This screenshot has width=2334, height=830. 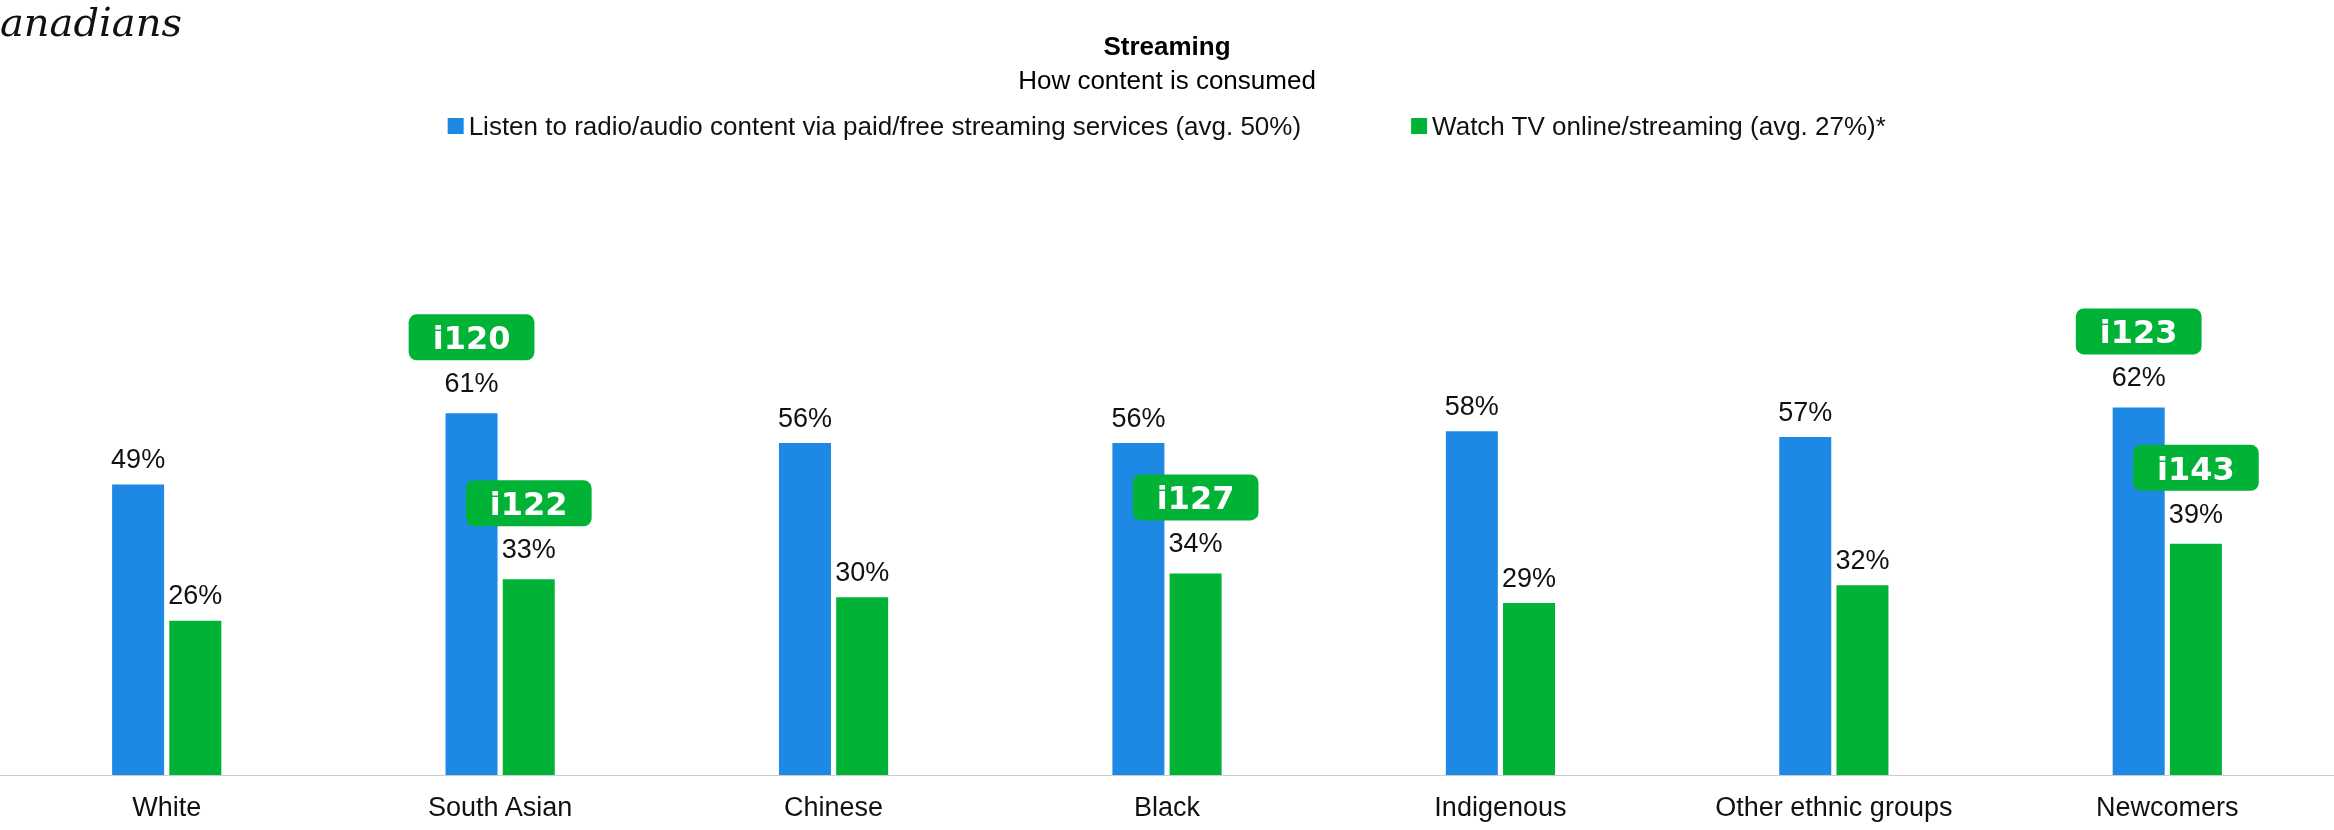 I want to click on chart-title: Streaming, so click(x=1167, y=46).